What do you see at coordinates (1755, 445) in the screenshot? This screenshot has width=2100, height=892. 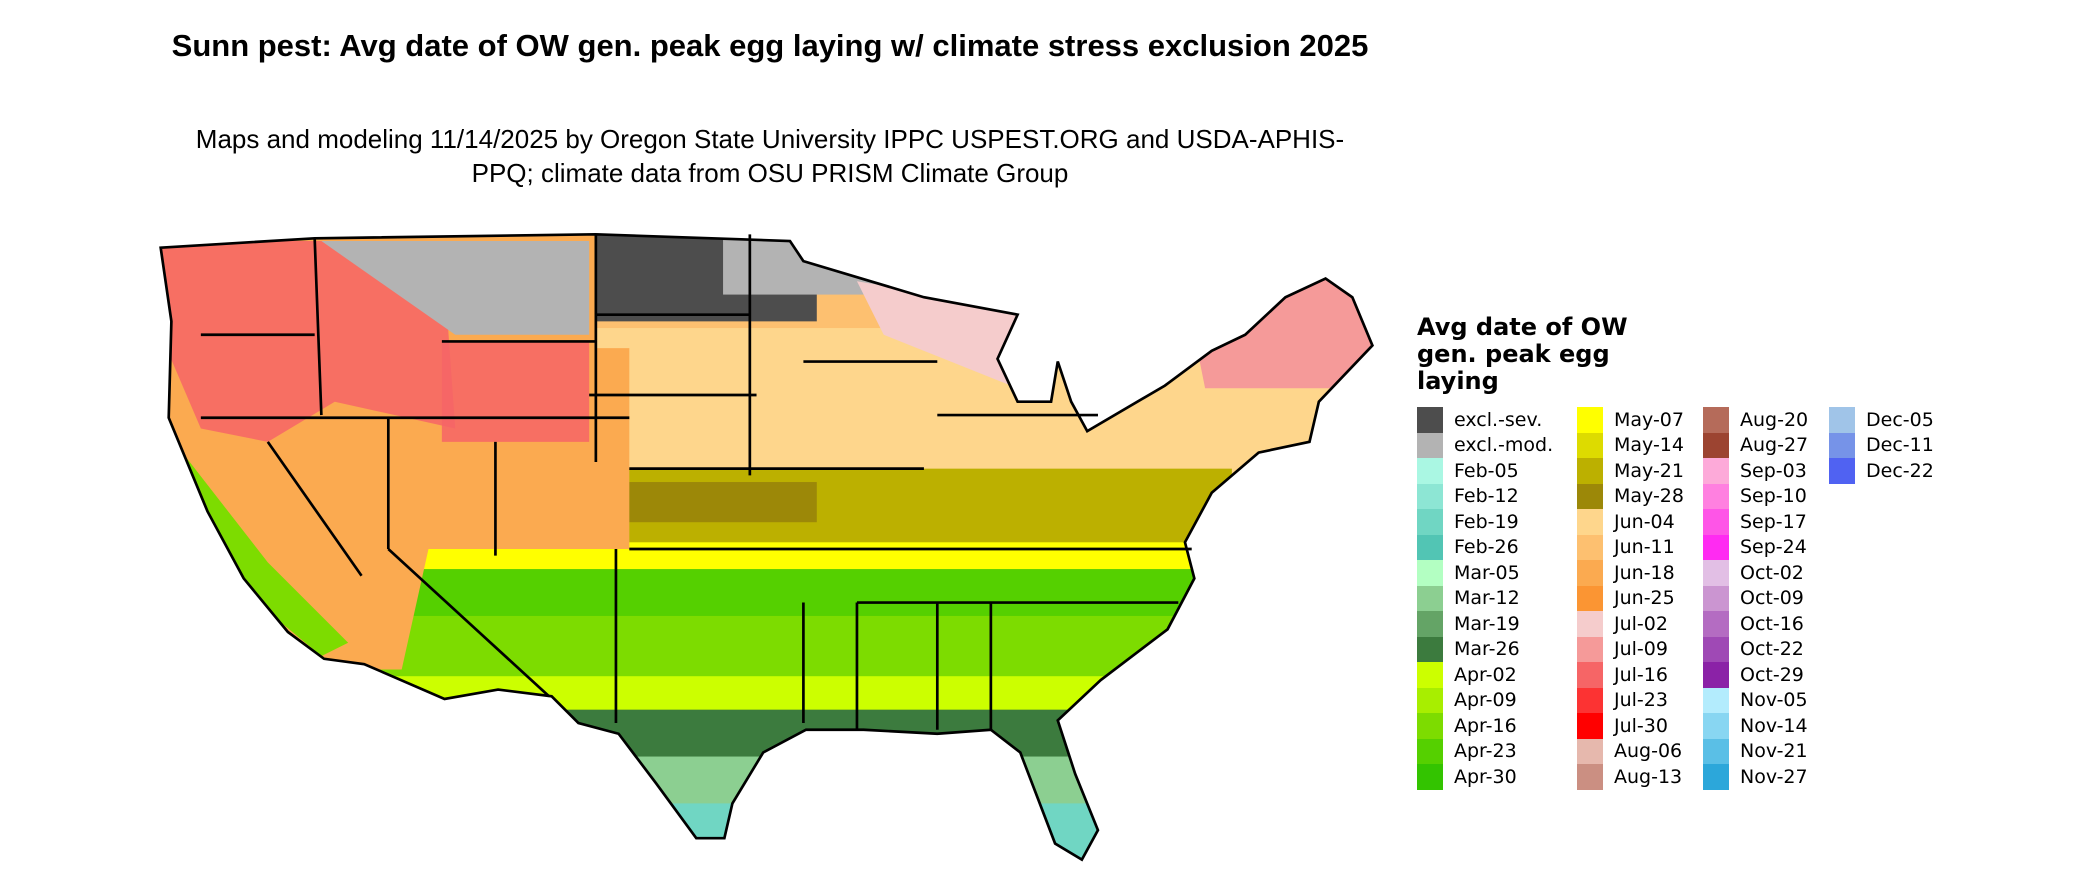 I see `legend-item: Aug-27` at bounding box center [1755, 445].